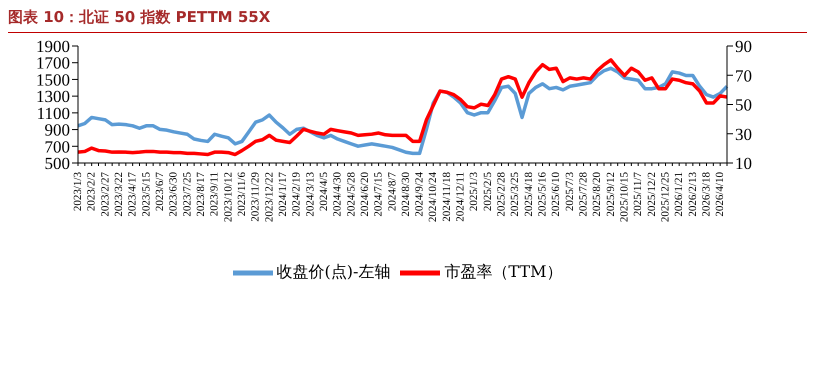  What do you see at coordinates (610, 194) in the screenshot?
I see `x-tick-label: 2025/9/12` at bounding box center [610, 194].